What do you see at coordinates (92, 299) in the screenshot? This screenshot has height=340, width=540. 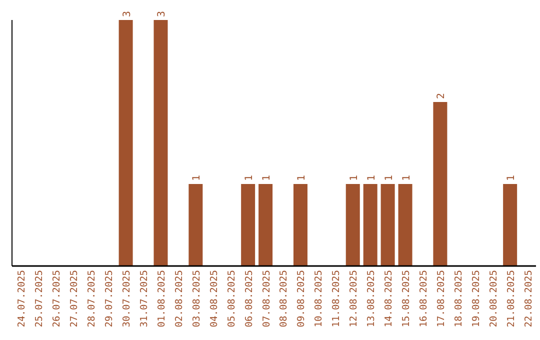 I see `x-tick-label: 28.07.2025` at bounding box center [92, 299].